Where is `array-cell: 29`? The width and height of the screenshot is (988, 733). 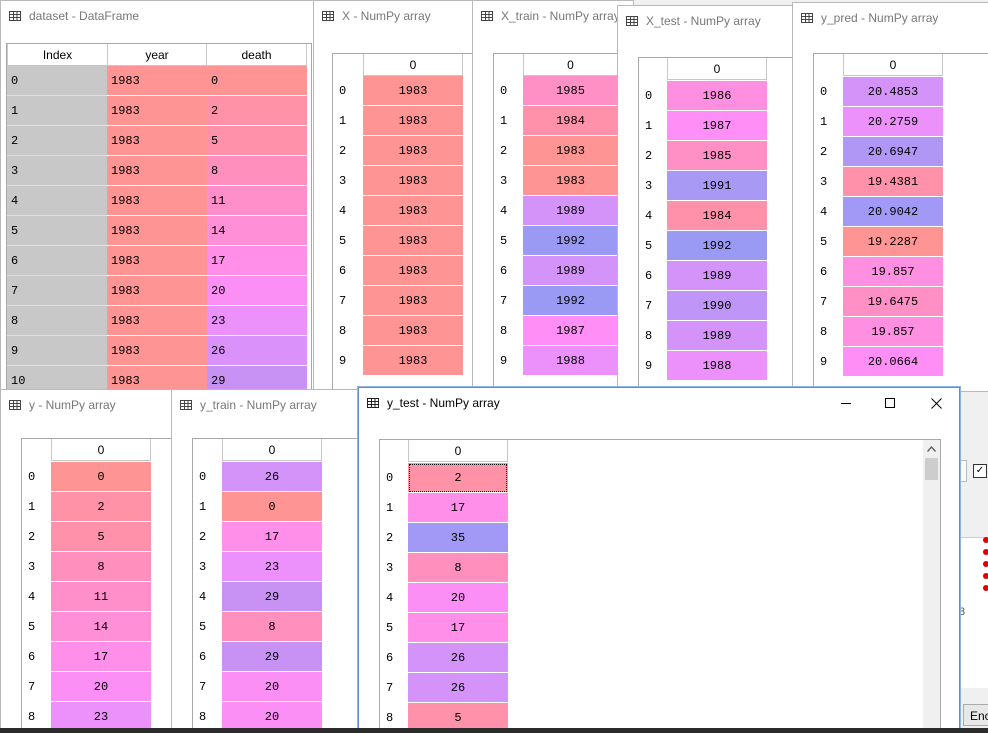
array-cell: 29 is located at coordinates (272, 597).